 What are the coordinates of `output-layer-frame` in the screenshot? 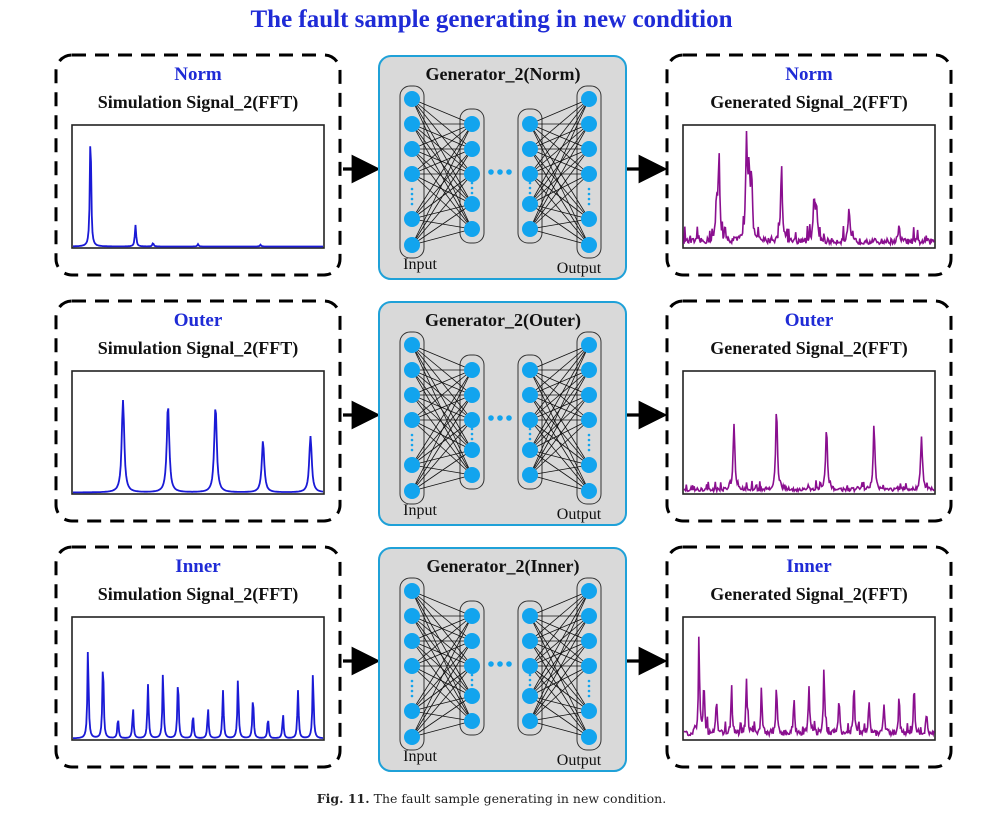 It's located at (589, 418).